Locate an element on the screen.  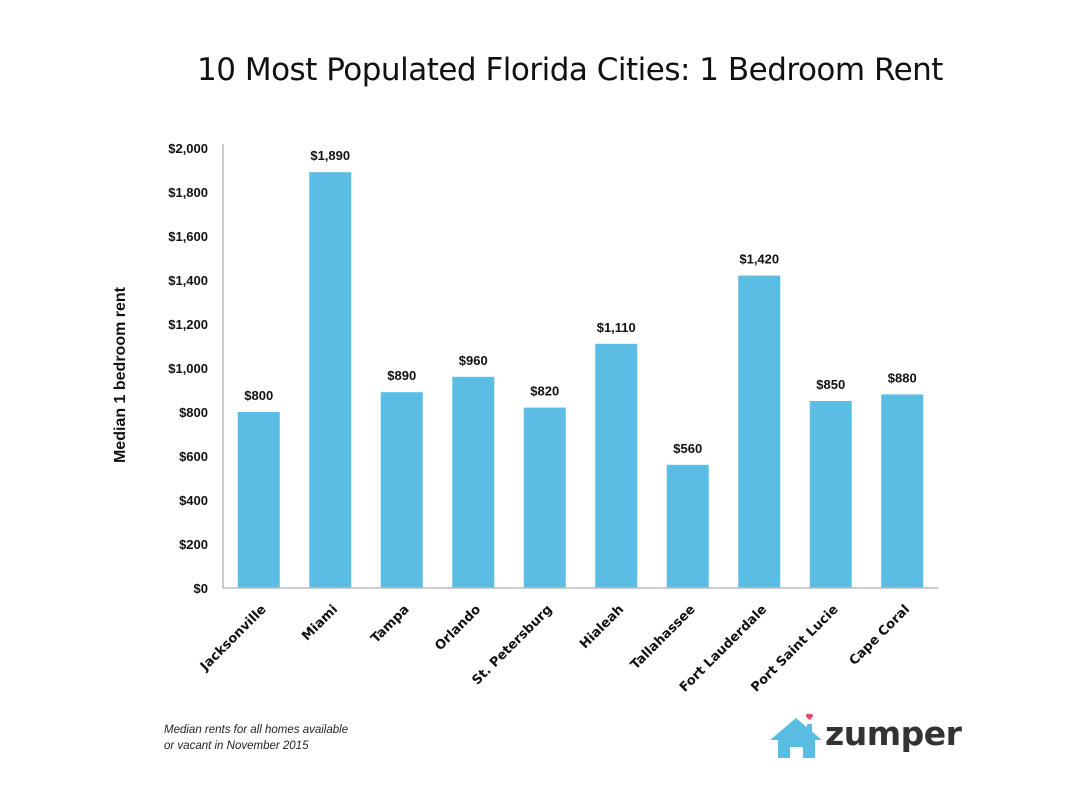
y-tick-label: $0 is located at coordinates (201, 588).